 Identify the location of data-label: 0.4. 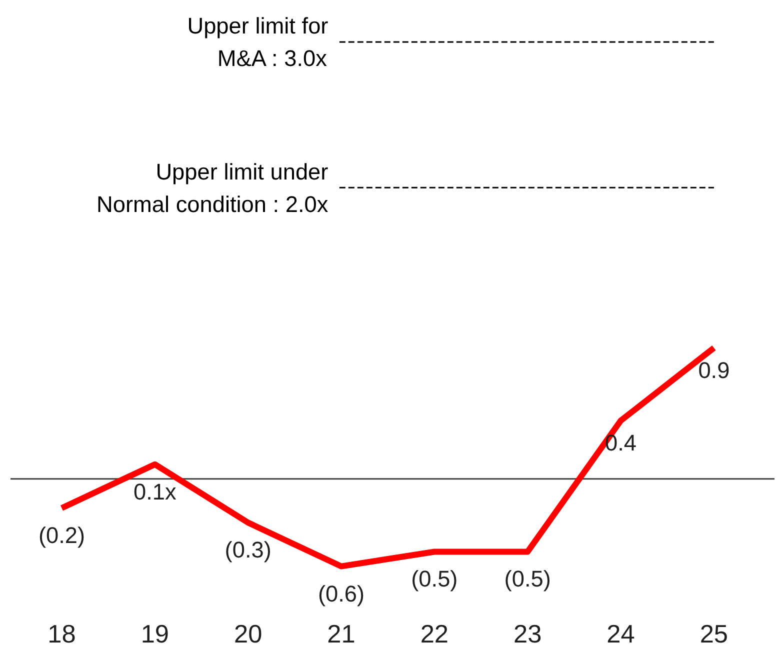
(621, 443).